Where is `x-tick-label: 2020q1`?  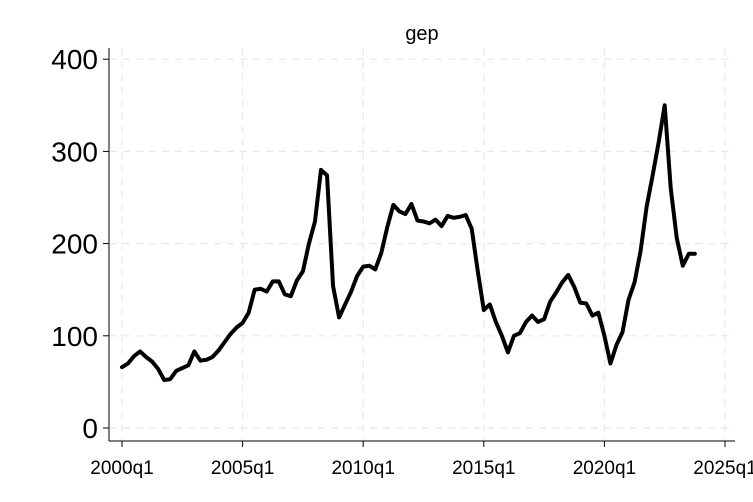
x-tick-label: 2020q1 is located at coordinates (604, 468).